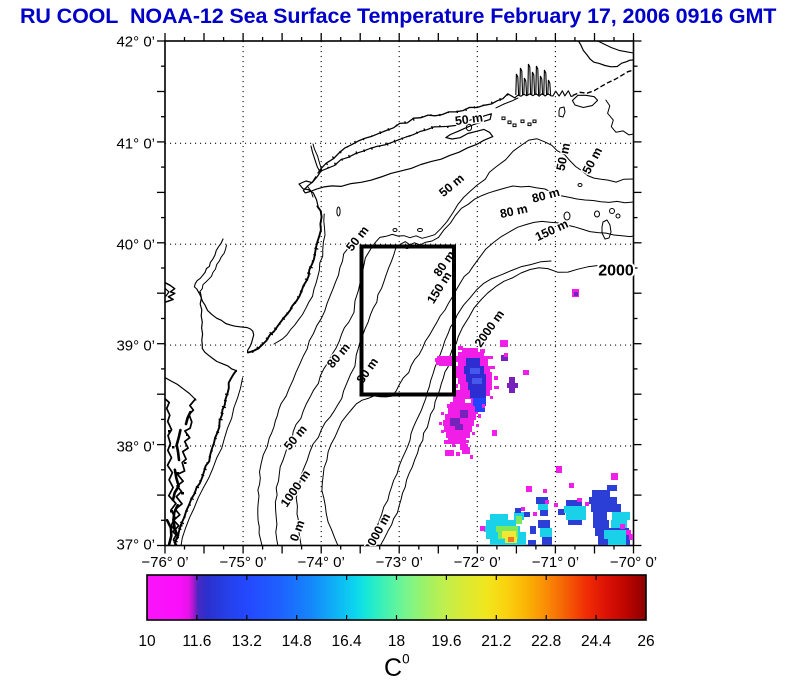 This screenshot has width=800, height=680. I want to click on svg-text: 2000 m, so click(377, 532).